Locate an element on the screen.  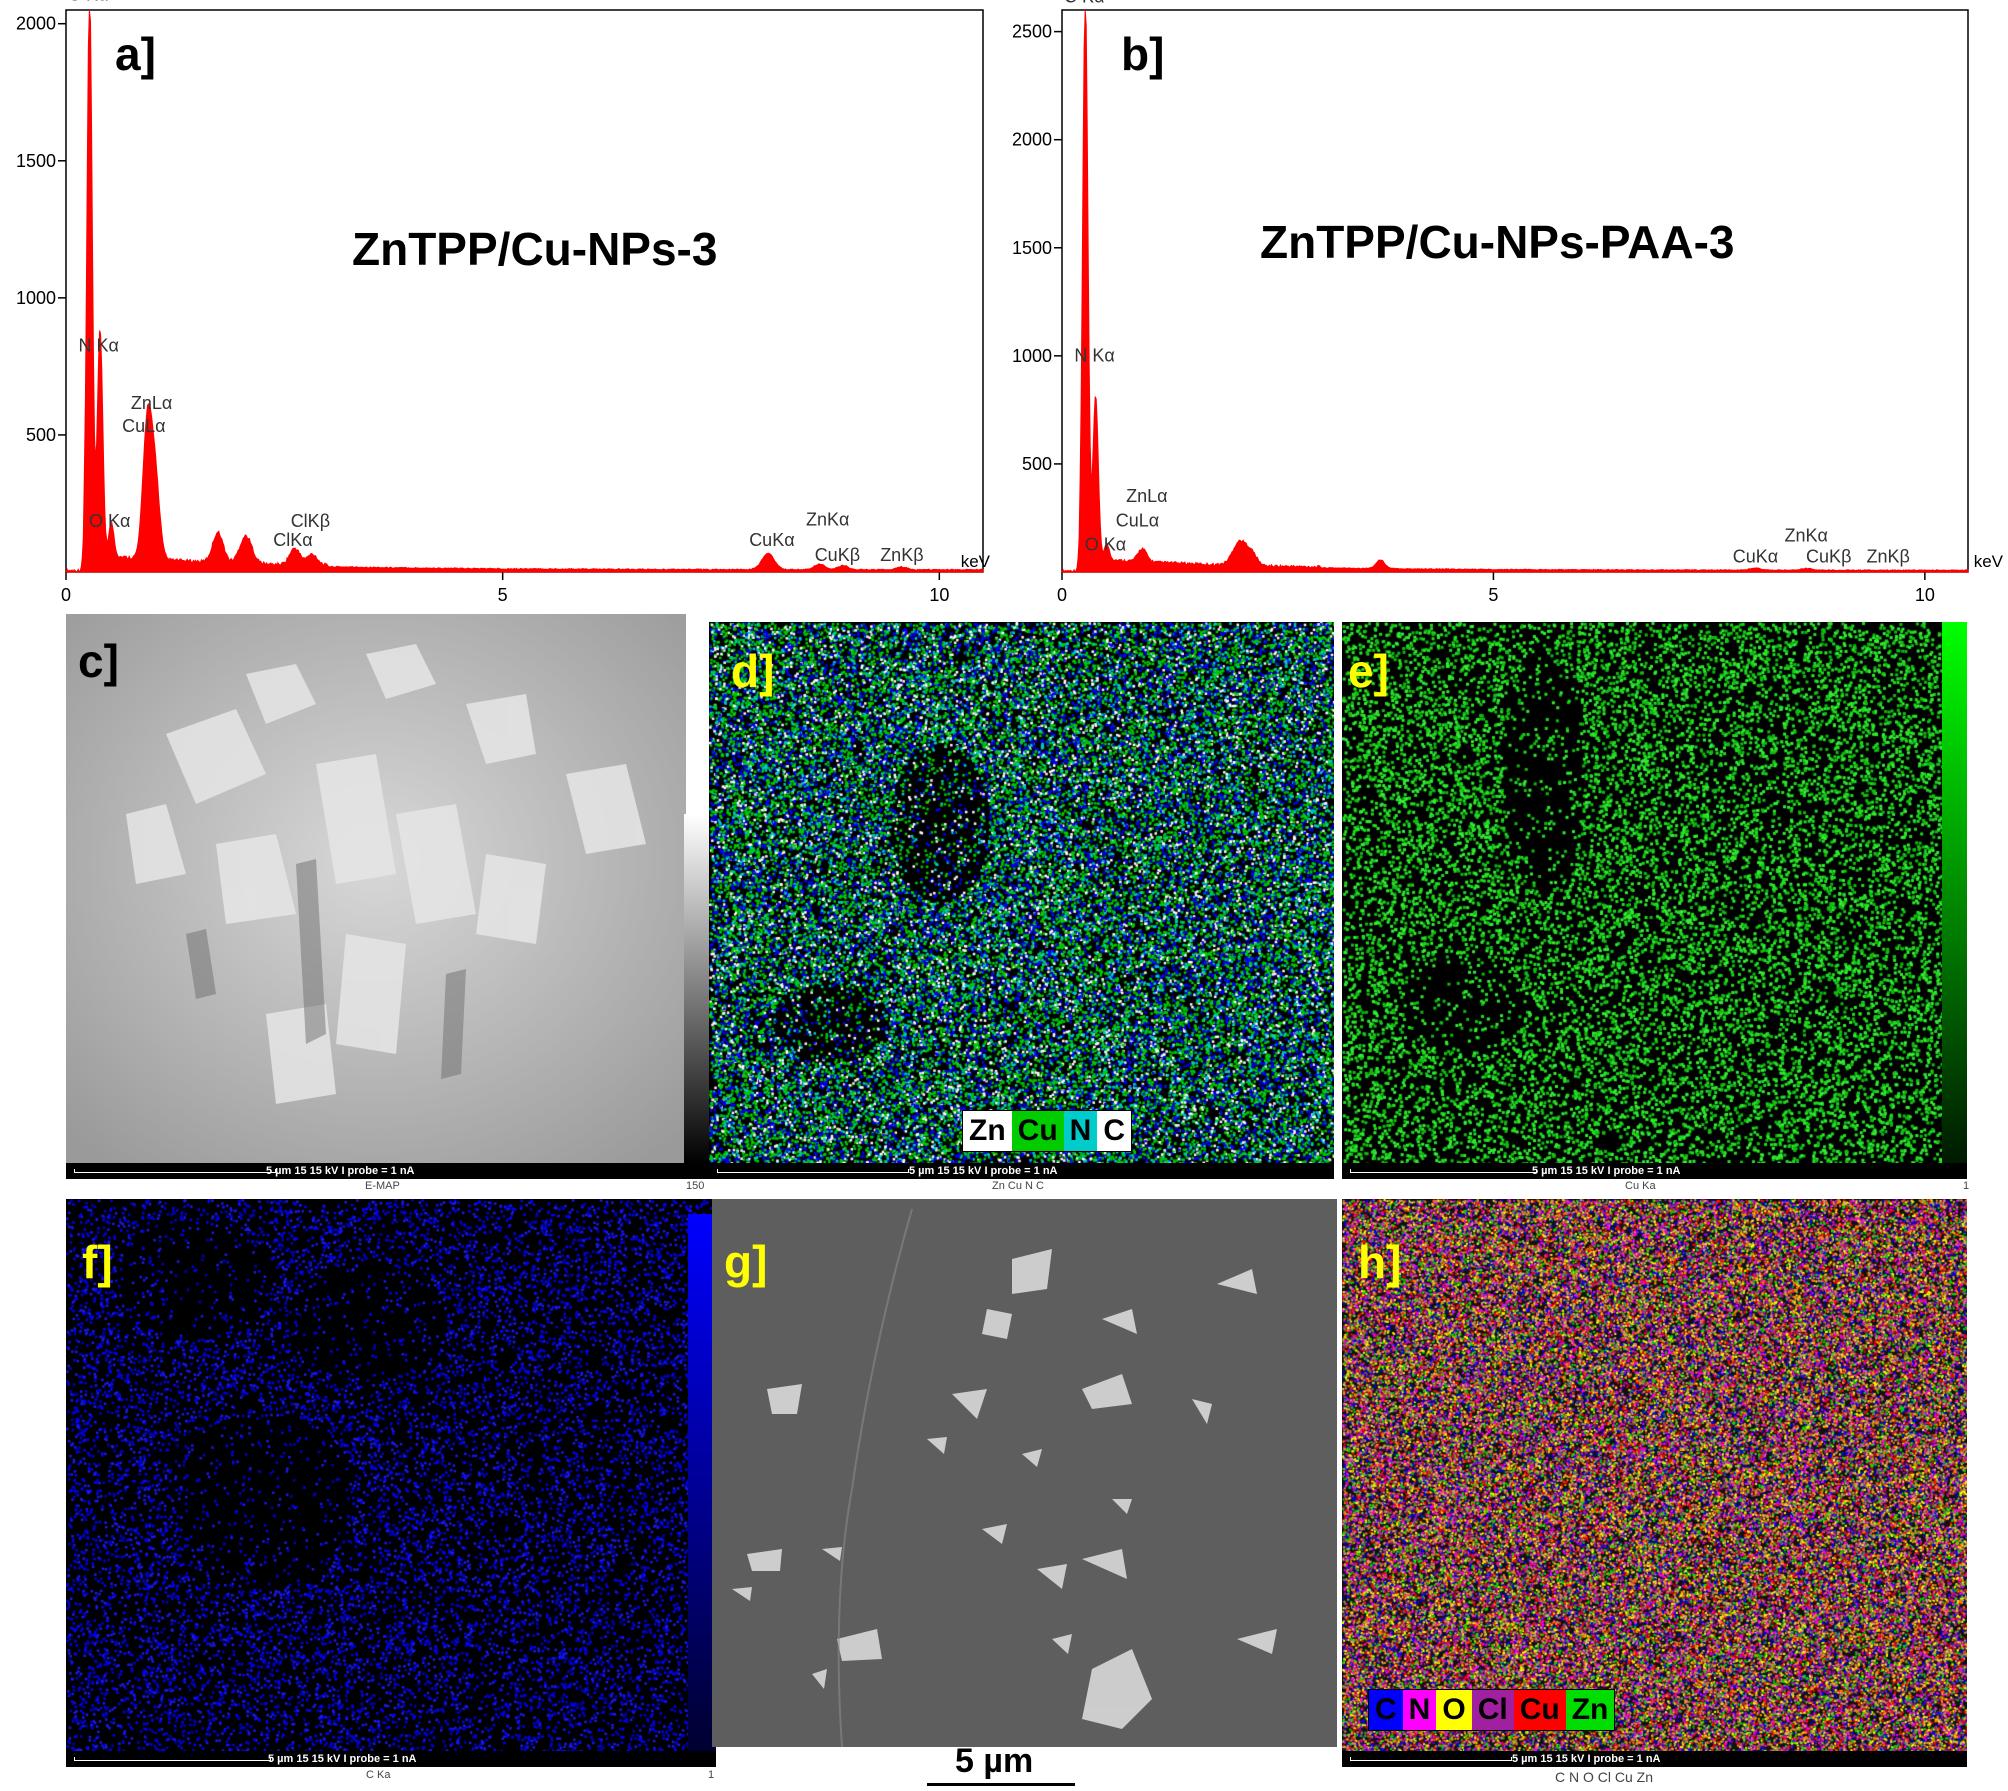
scale-footer-d: 5 µm 15 15 kV I probe = 1 nA is located at coordinates (1021, 1171).